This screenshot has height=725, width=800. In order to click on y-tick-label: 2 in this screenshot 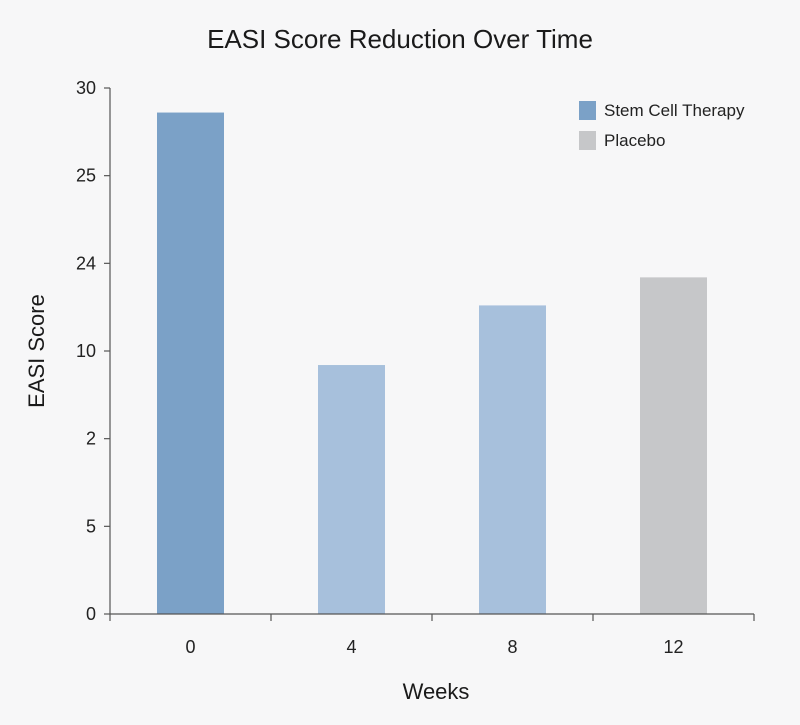, I will do `click(91, 439)`.